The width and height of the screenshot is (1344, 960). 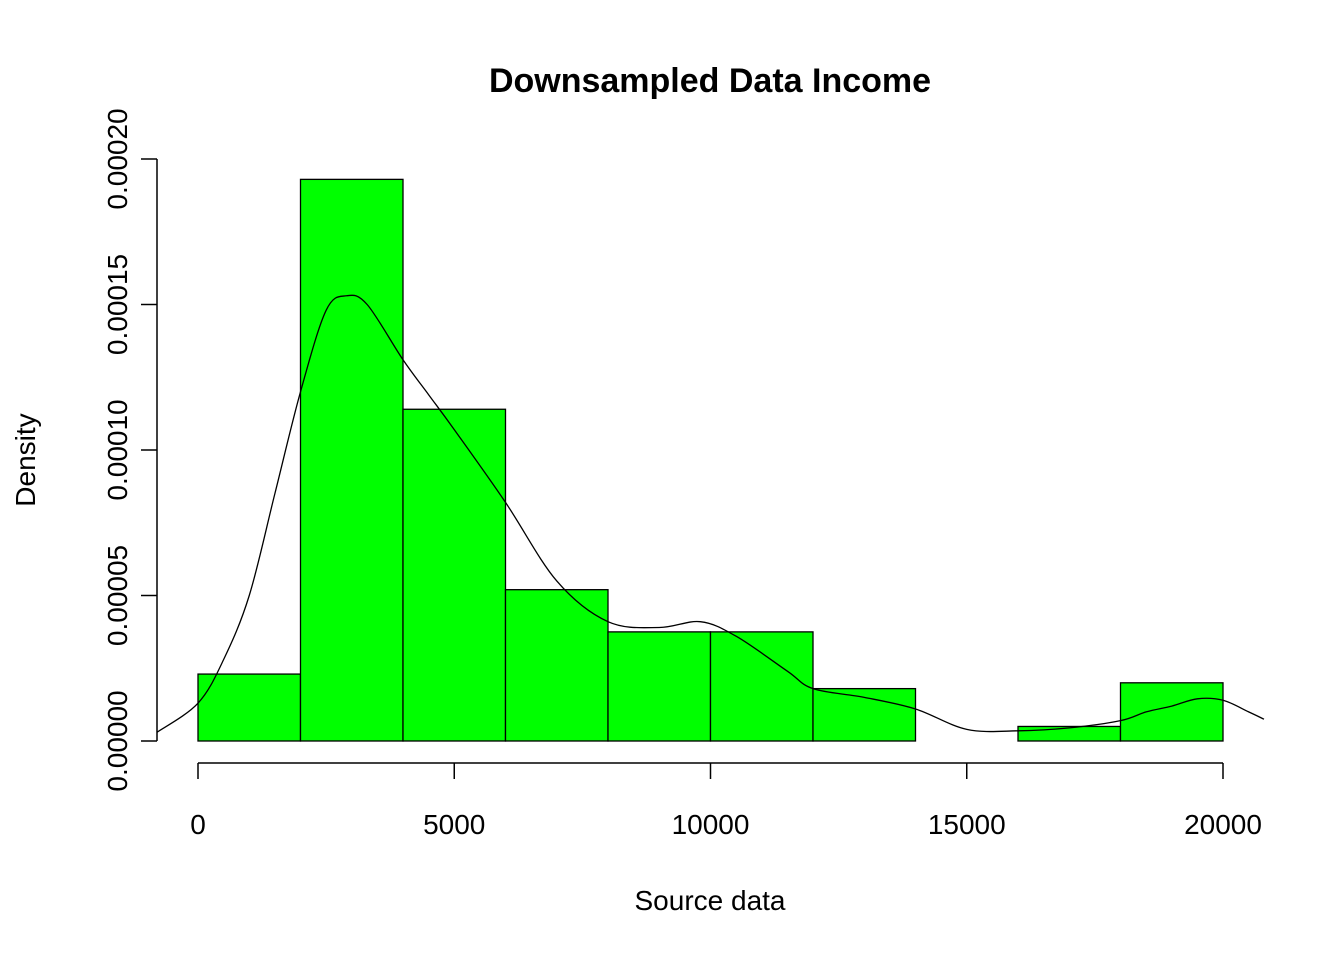 I want to click on y-tick-label-3: 0.00015, so click(x=117, y=304).